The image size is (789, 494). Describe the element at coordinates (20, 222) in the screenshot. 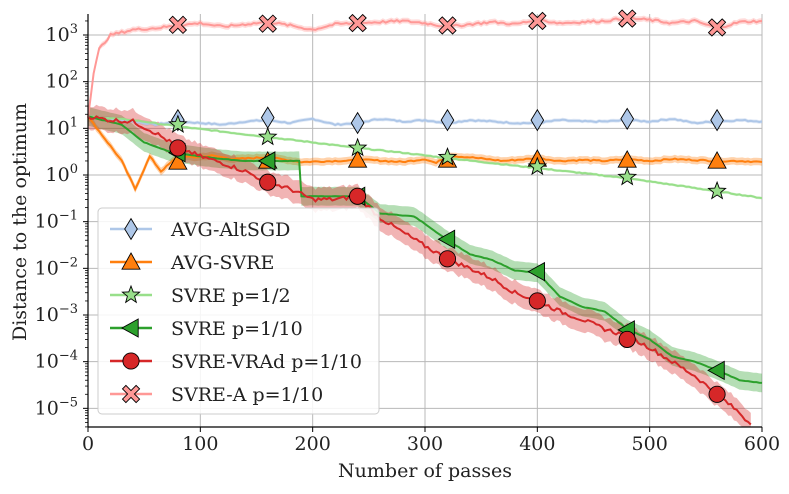

I see `y-axis-label: Distance to the optimum` at that location.